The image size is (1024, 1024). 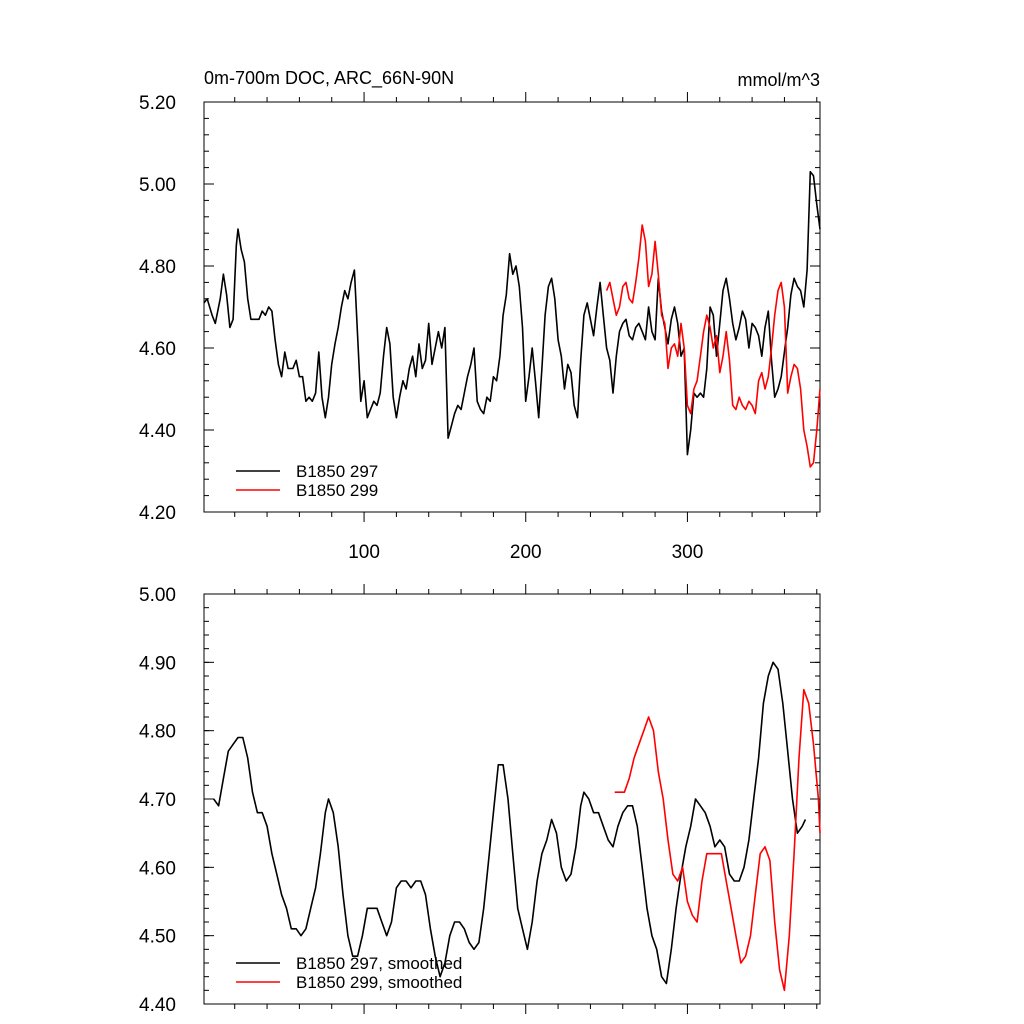 I want to click on top-x-tick-label: 300, so click(x=688, y=552).